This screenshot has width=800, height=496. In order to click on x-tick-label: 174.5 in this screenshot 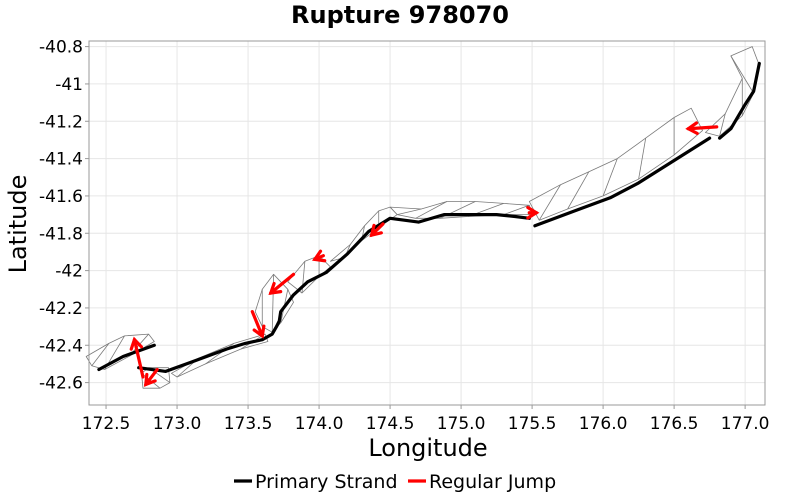, I will do `click(390, 424)`.